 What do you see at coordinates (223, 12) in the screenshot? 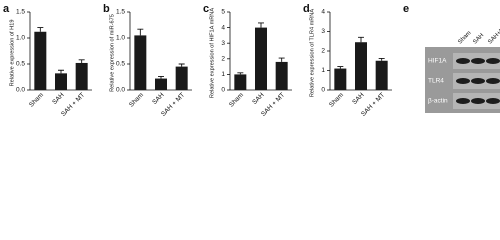
I see `y-tick-label: 5` at bounding box center [223, 12].